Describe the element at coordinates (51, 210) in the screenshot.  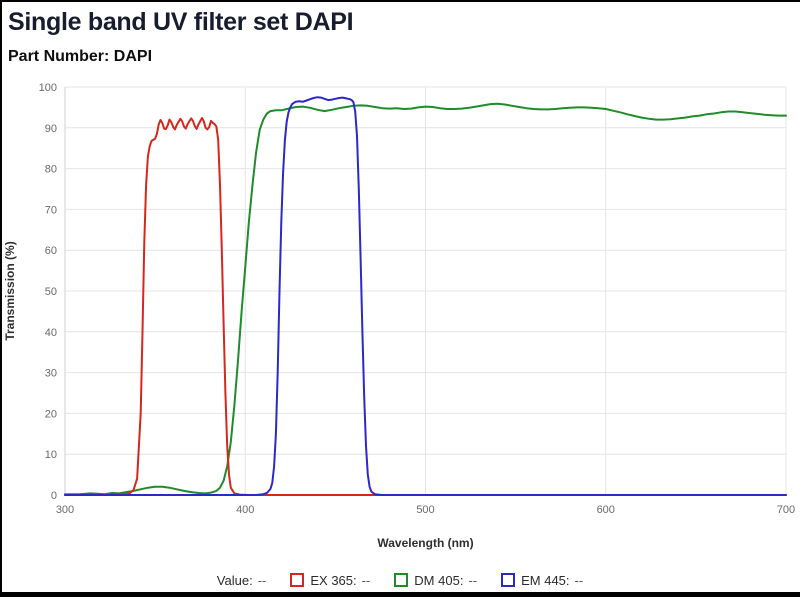
I see `svg-text: 70` at that location.